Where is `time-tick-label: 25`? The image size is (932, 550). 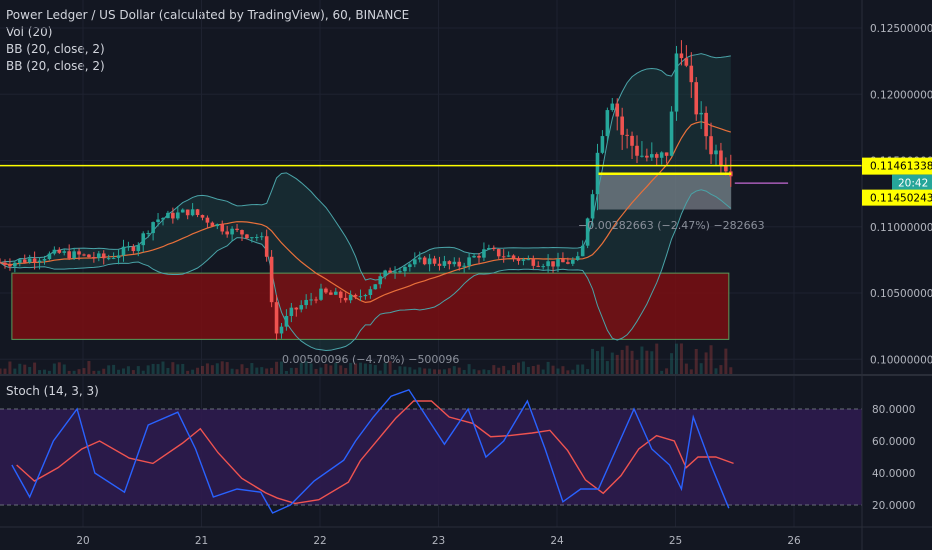
time-tick-label: 25 is located at coordinates (675, 541).